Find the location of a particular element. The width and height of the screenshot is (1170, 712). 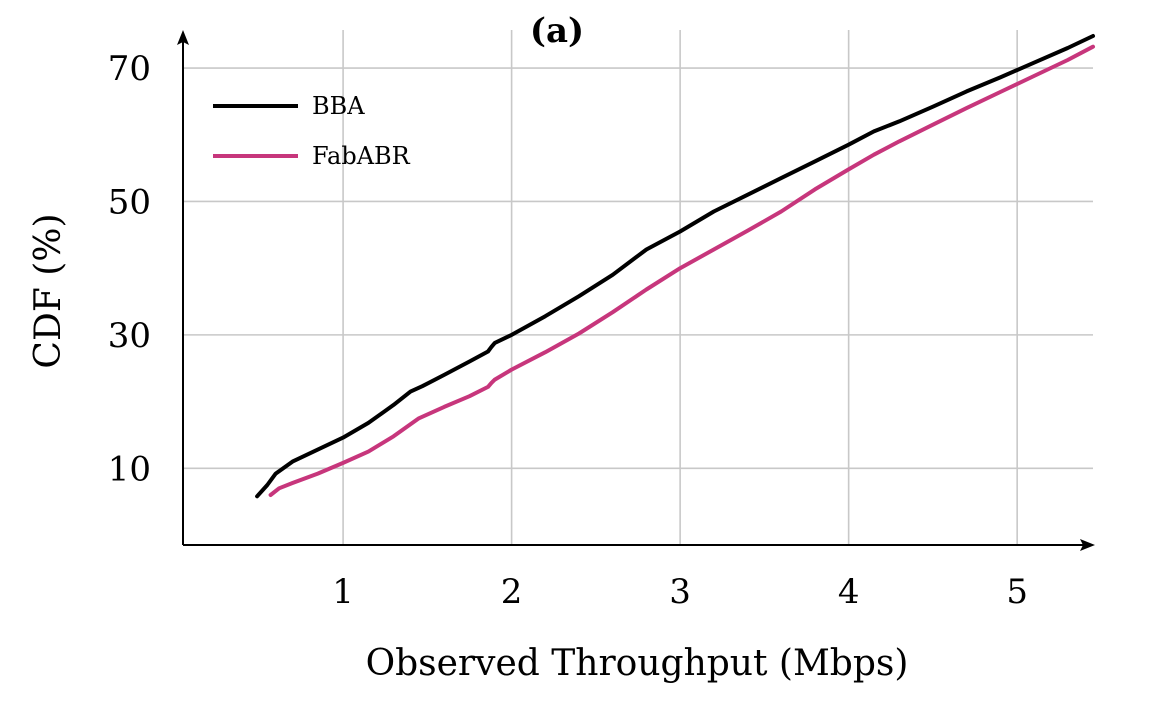

x-tick-label: 5 is located at coordinates (1017, 592).